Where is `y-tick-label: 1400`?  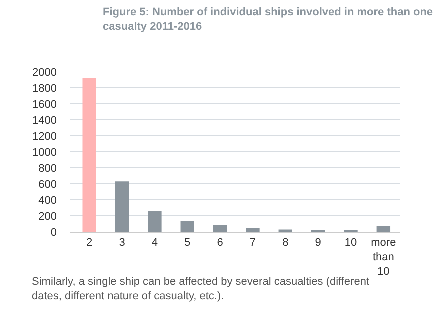
y-tick-label: 1400 is located at coordinates (44, 120).